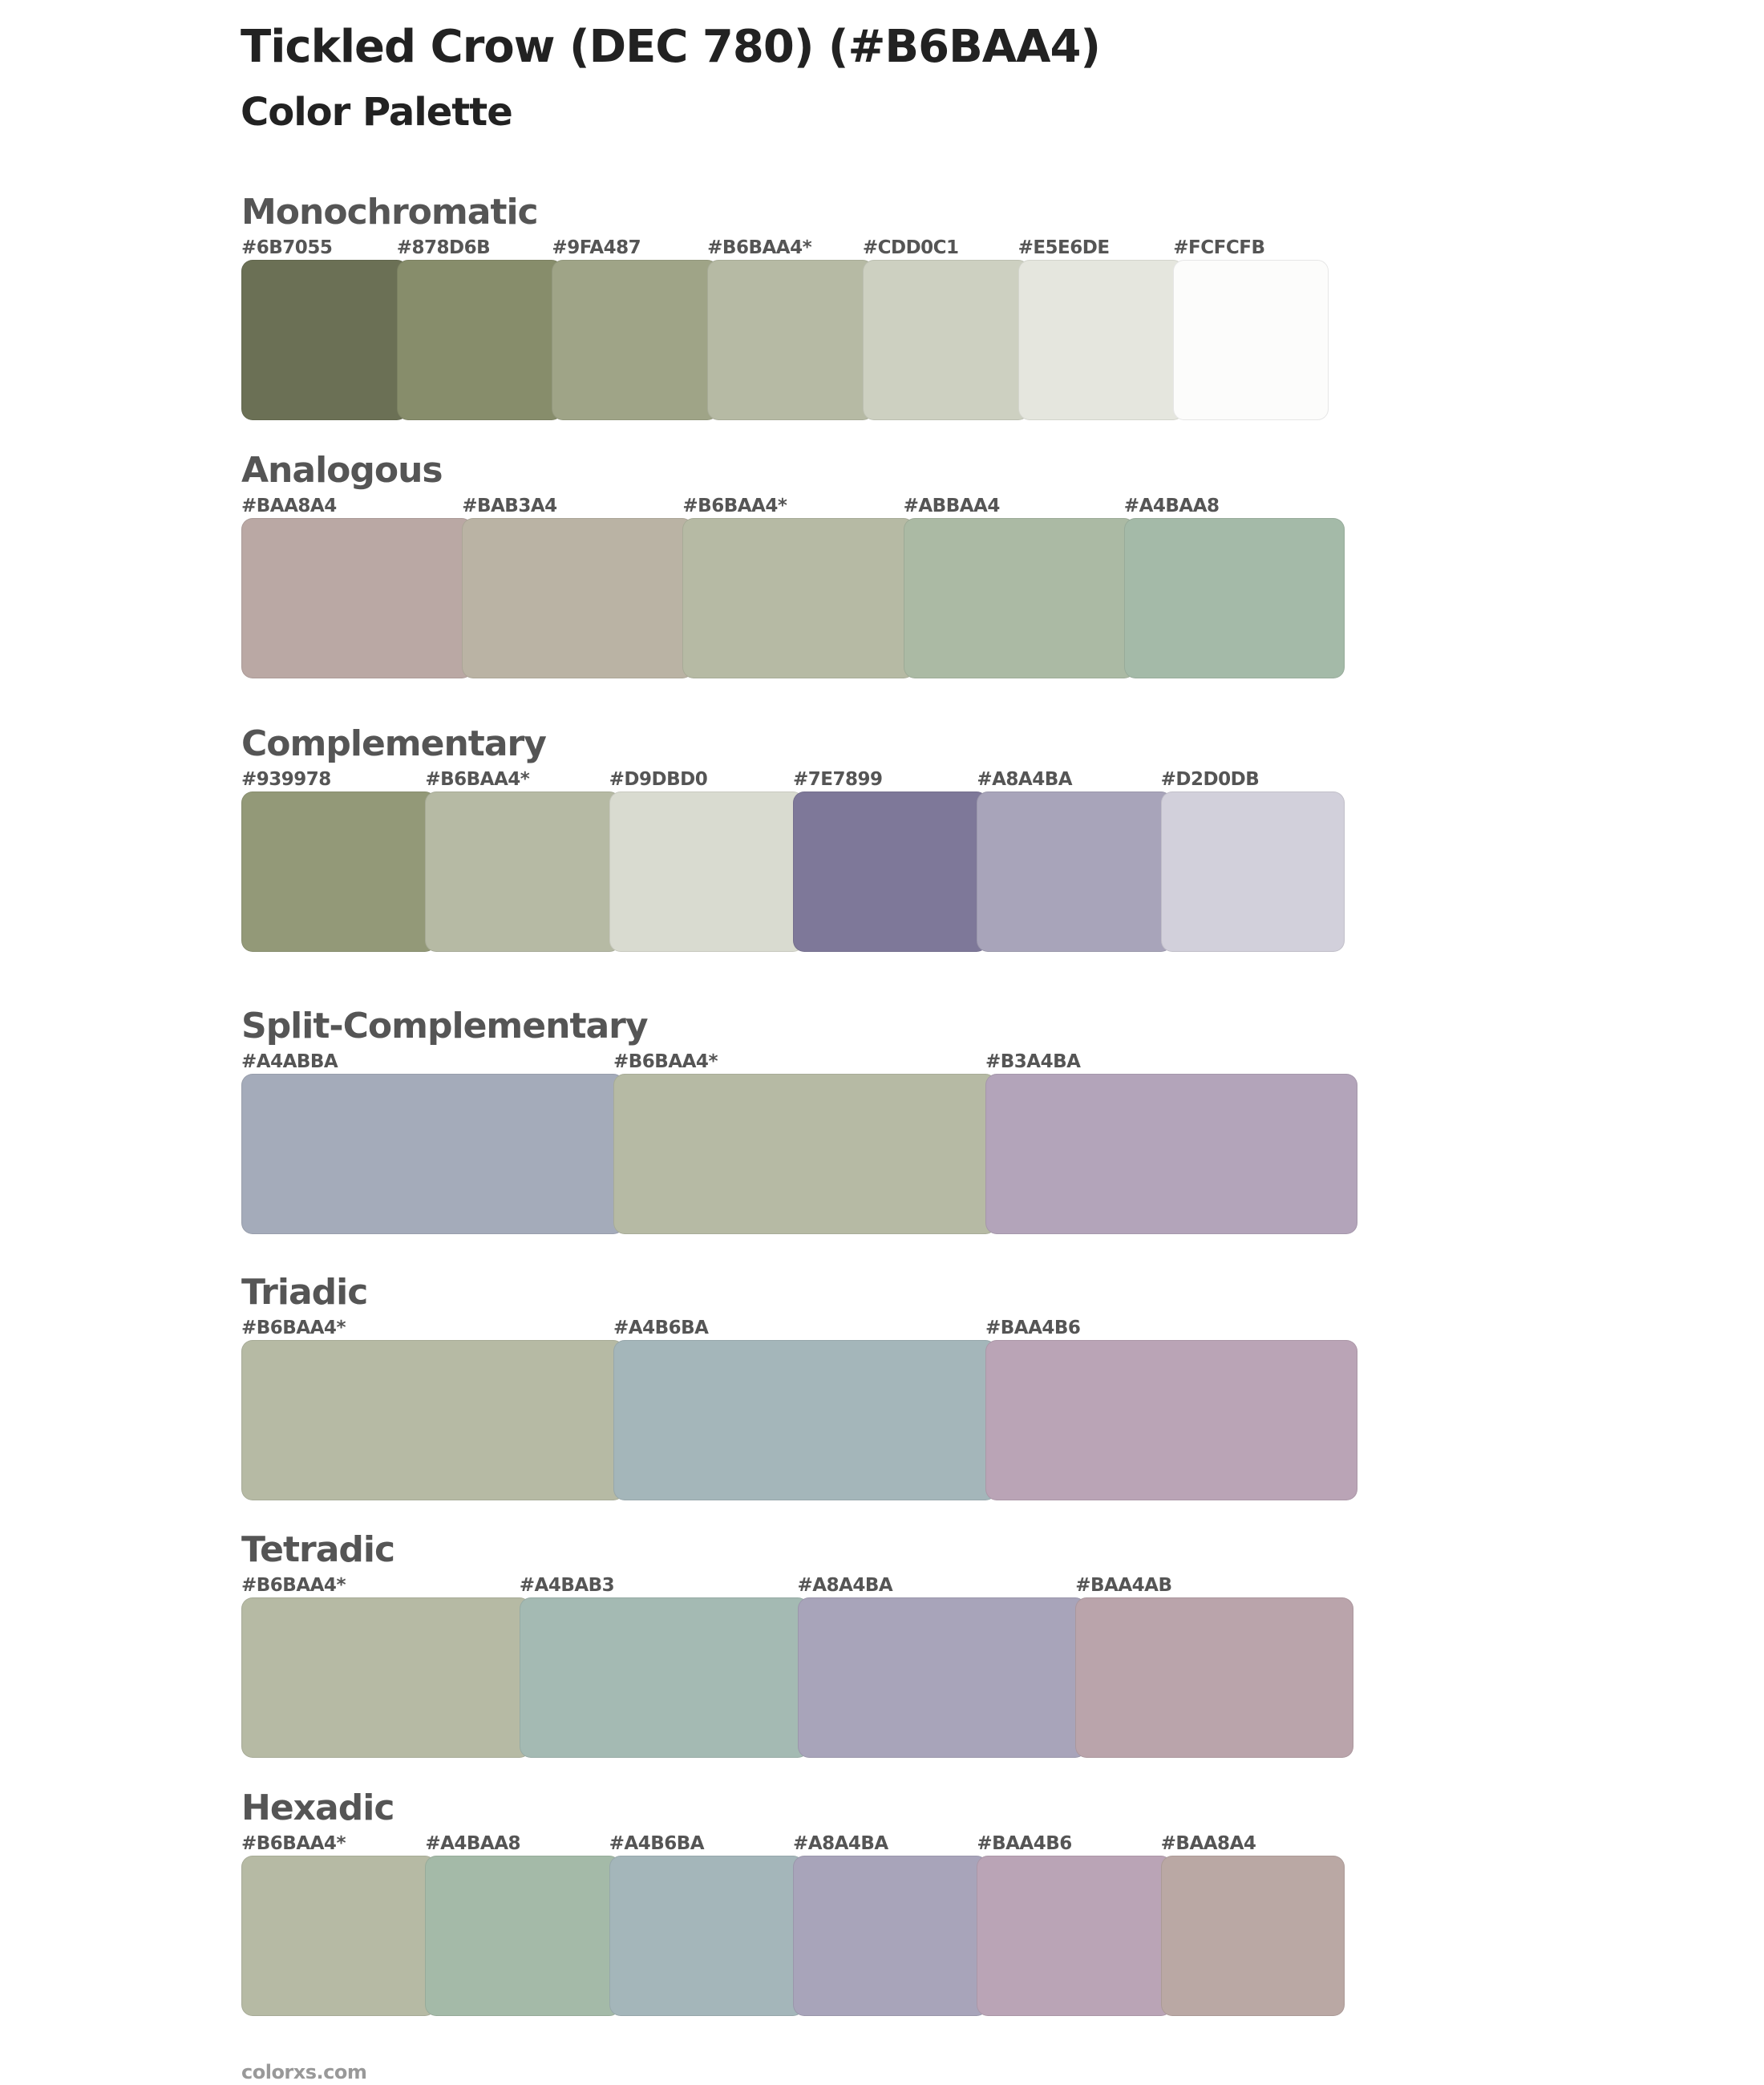 The image size is (1764, 2085). Describe the element at coordinates (793, 507) in the screenshot. I see `swatch-labels: #BAA8A4 #BAB3A4 #B6BAA4* #ABBAA4 #A4BAA8` at that location.